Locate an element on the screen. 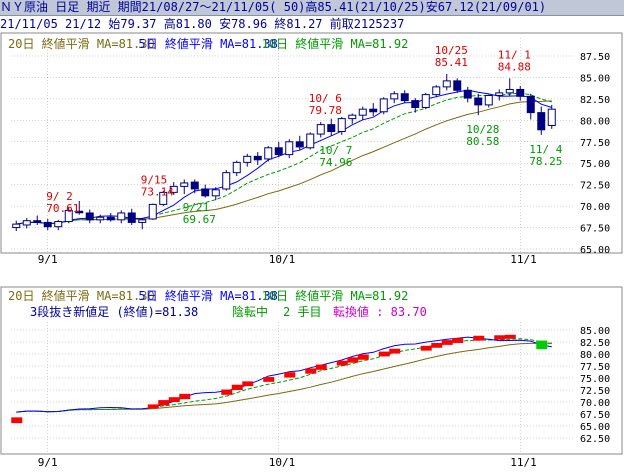 Image resolution: width=624 pixels, height=475 pixels. renko-ma10-line is located at coordinates (284, 375).